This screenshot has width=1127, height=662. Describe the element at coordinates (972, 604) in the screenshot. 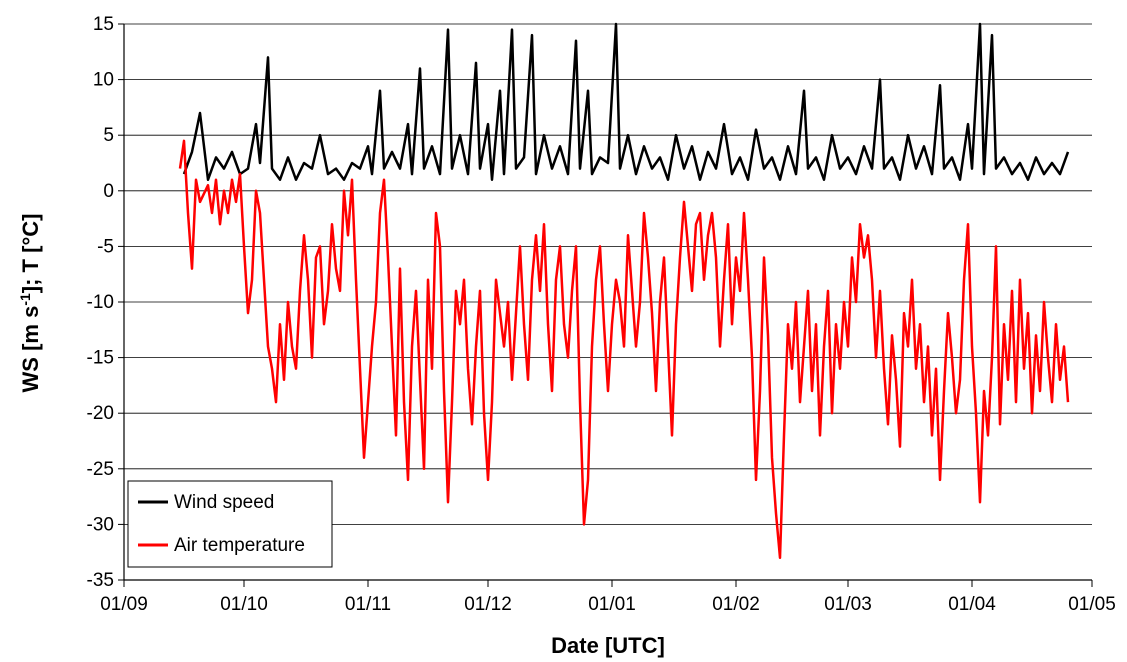

I see `x-tick-label: 01/04` at that location.